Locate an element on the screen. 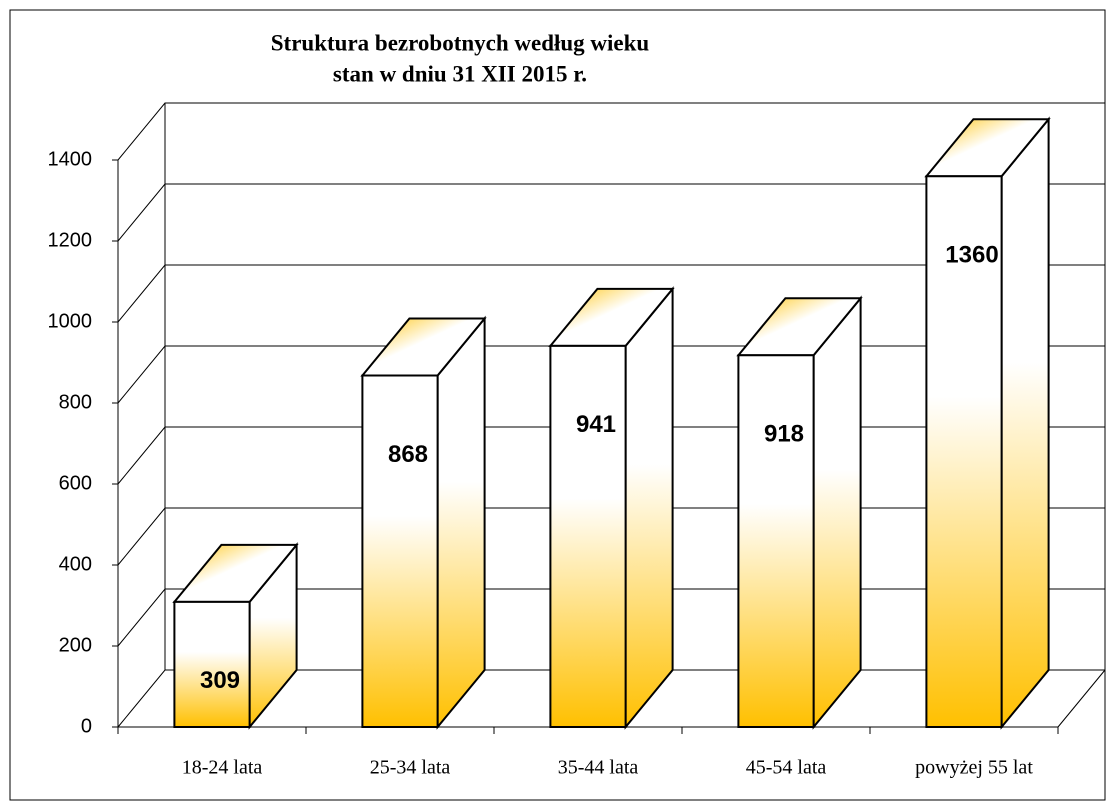 The width and height of the screenshot is (1115, 809). floor-edge is located at coordinates (1081, 698).